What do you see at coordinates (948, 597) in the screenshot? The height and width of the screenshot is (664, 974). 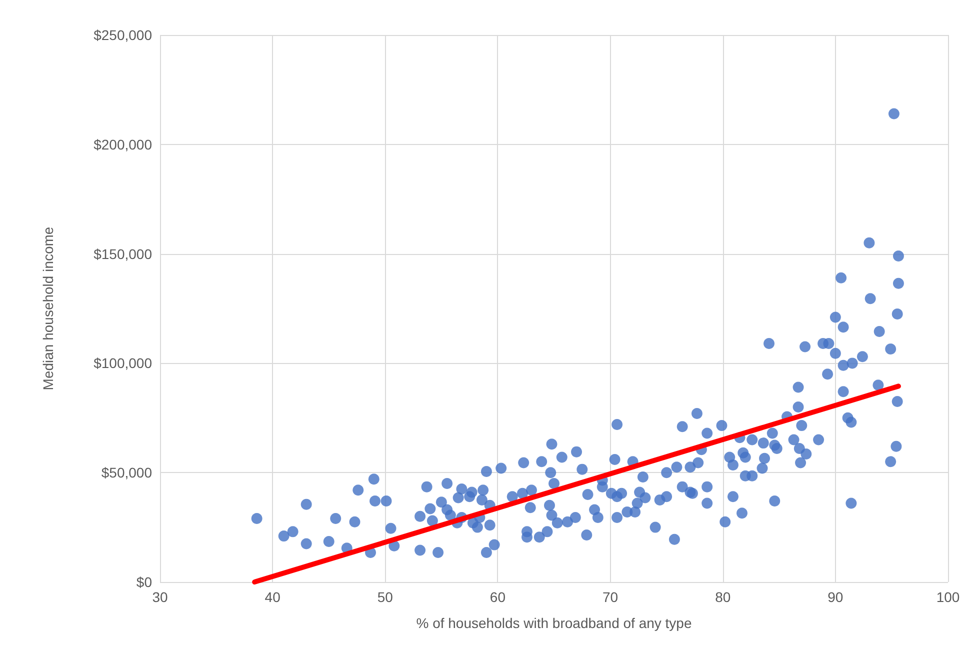 I see `x-tick-label: 100` at bounding box center [948, 597].